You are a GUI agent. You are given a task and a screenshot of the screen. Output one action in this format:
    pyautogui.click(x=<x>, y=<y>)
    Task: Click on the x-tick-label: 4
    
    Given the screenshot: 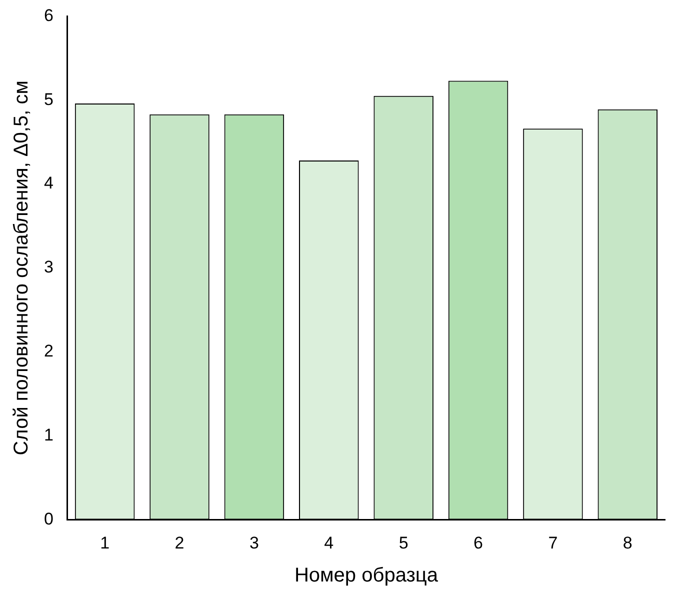 What is the action you would take?
    pyautogui.click(x=329, y=542)
    